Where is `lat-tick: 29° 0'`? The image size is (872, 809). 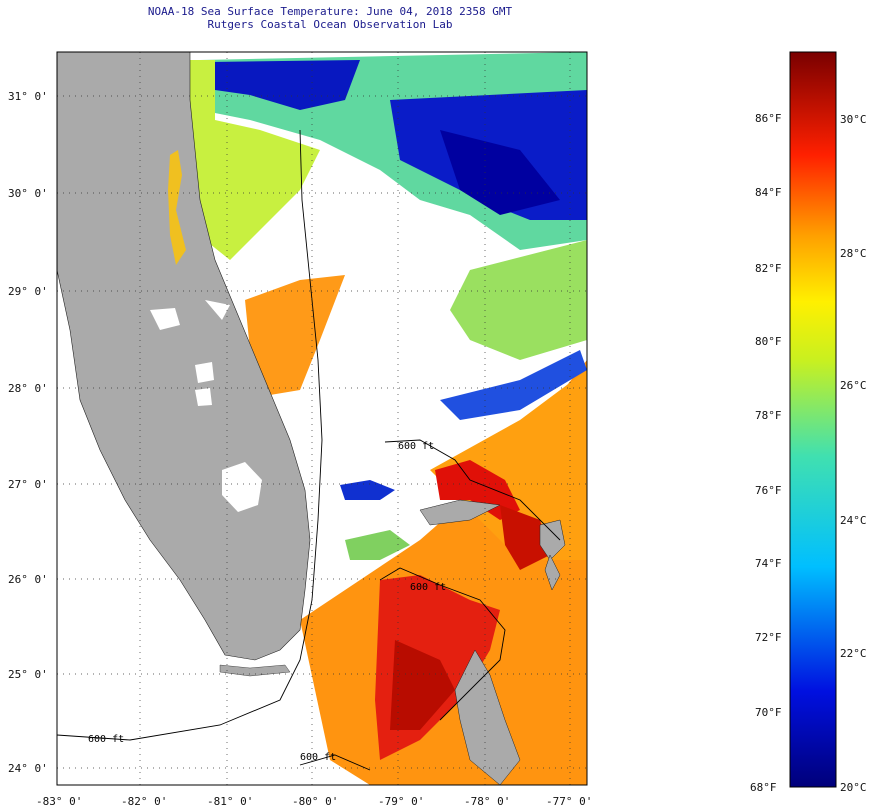 lat-tick: 29° 0' is located at coordinates (28, 291).